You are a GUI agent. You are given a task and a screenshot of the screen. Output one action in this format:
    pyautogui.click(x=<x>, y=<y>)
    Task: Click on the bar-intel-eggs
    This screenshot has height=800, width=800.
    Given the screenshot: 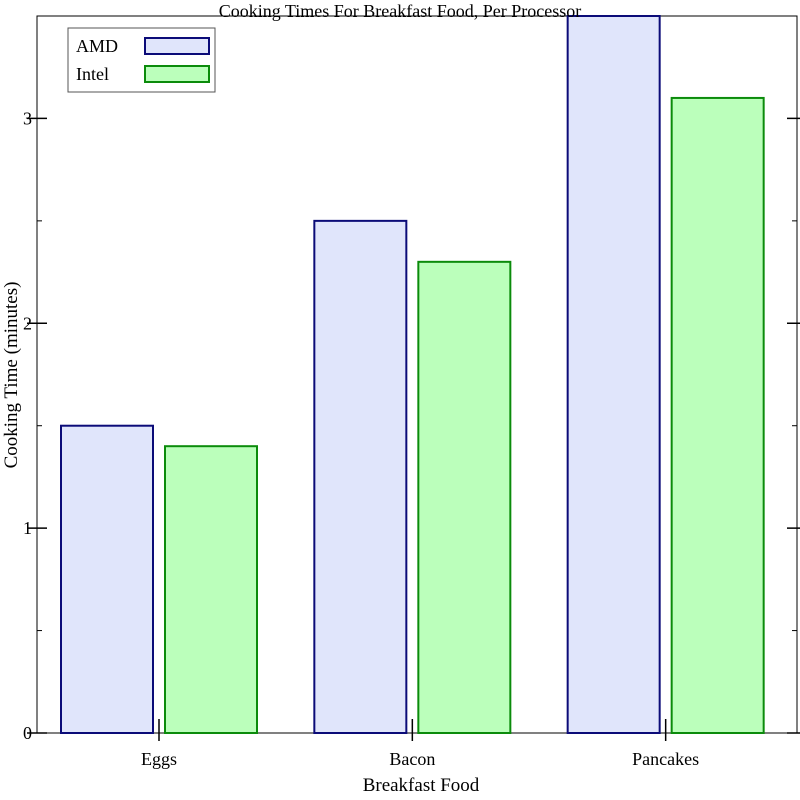 What is the action you would take?
    pyautogui.click(x=211, y=589)
    